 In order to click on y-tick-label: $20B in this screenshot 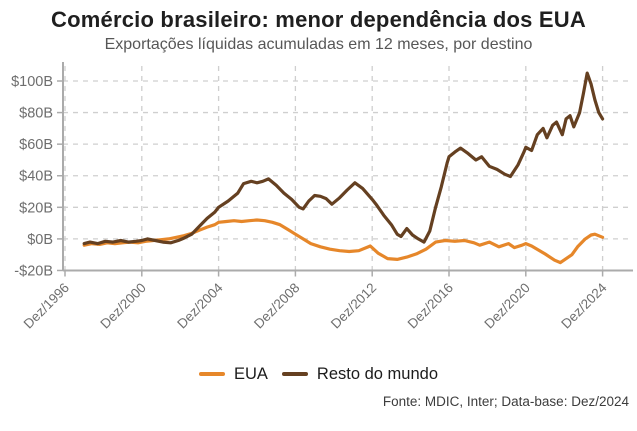, I will do `click(36, 209)`.